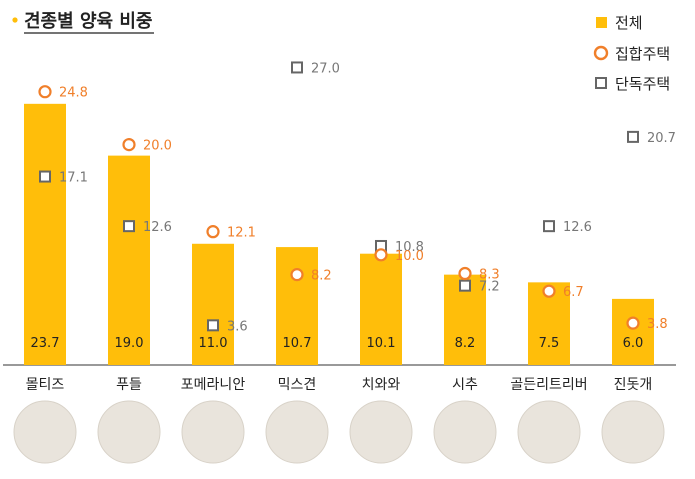  What do you see at coordinates (321, 276) in the screenshot?
I see `marker-apartment-label: 8.2` at bounding box center [321, 276].